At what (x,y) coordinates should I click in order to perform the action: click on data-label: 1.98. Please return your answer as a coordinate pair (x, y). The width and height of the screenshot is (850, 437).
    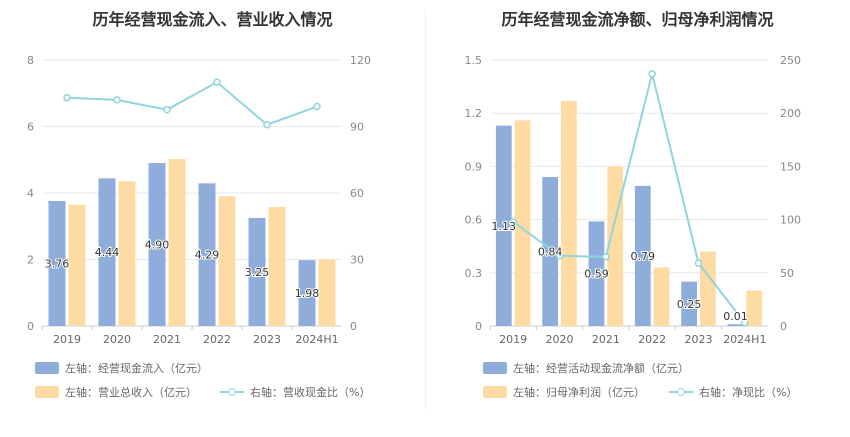
    Looking at the image, I should click on (307, 293).